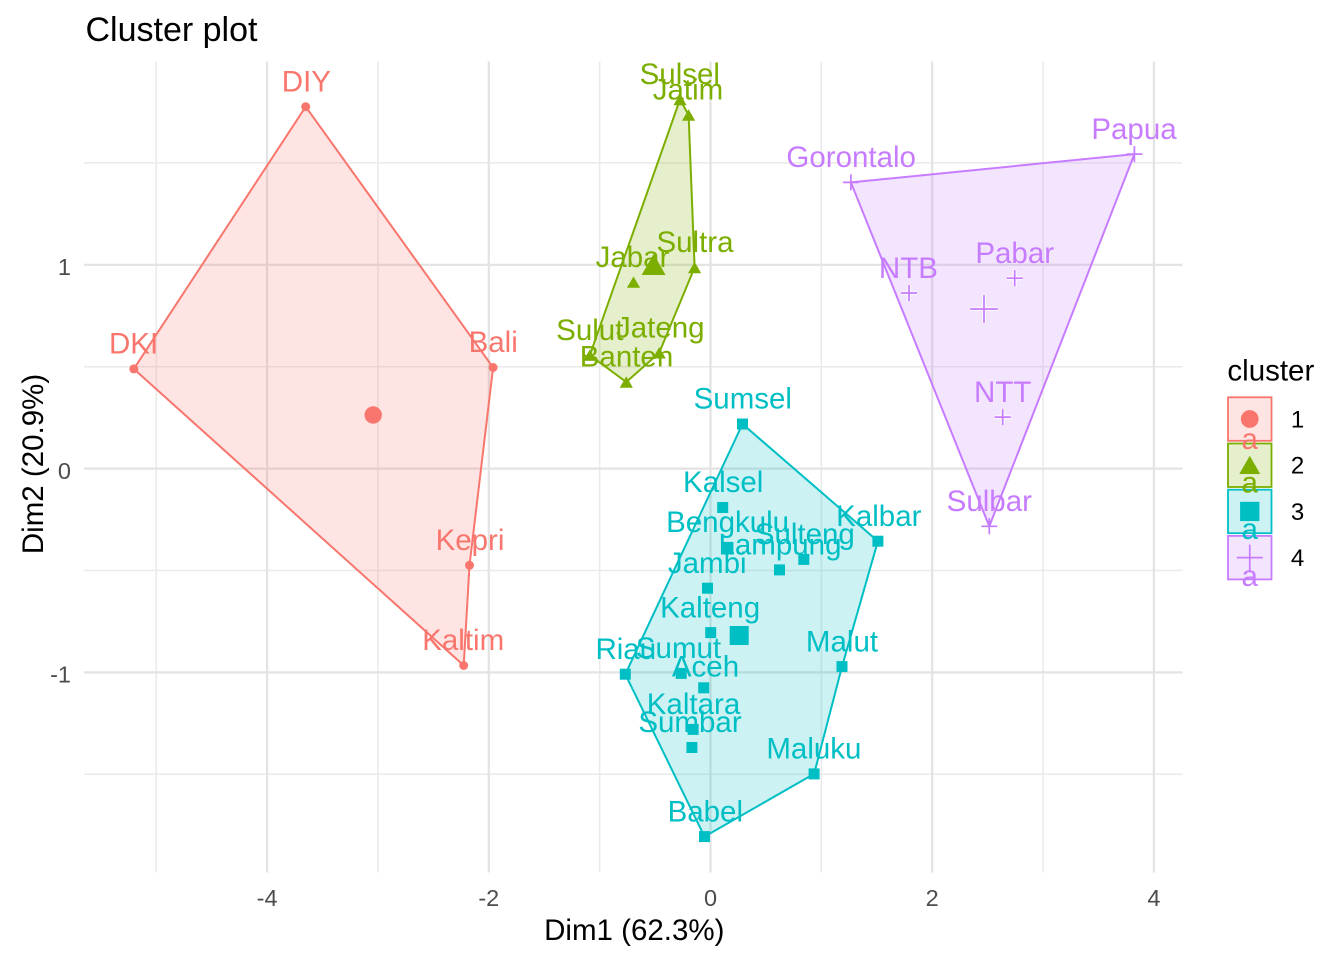 The width and height of the screenshot is (1344, 960). Describe the element at coordinates (470, 540) in the screenshot. I see `svg-text: Kepri` at that location.